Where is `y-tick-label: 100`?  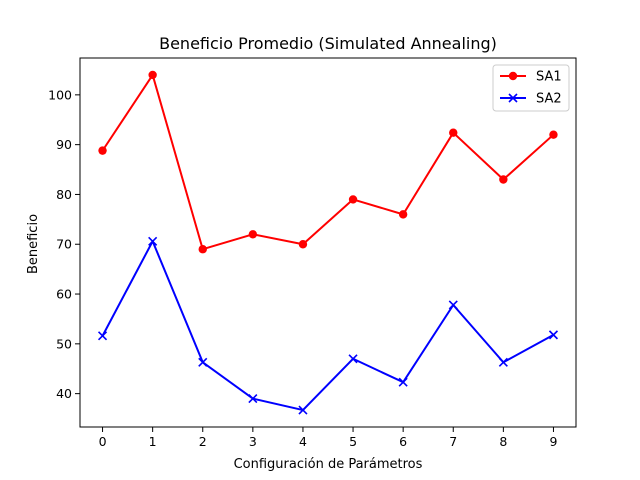 y-tick-label: 100 is located at coordinates (60, 94).